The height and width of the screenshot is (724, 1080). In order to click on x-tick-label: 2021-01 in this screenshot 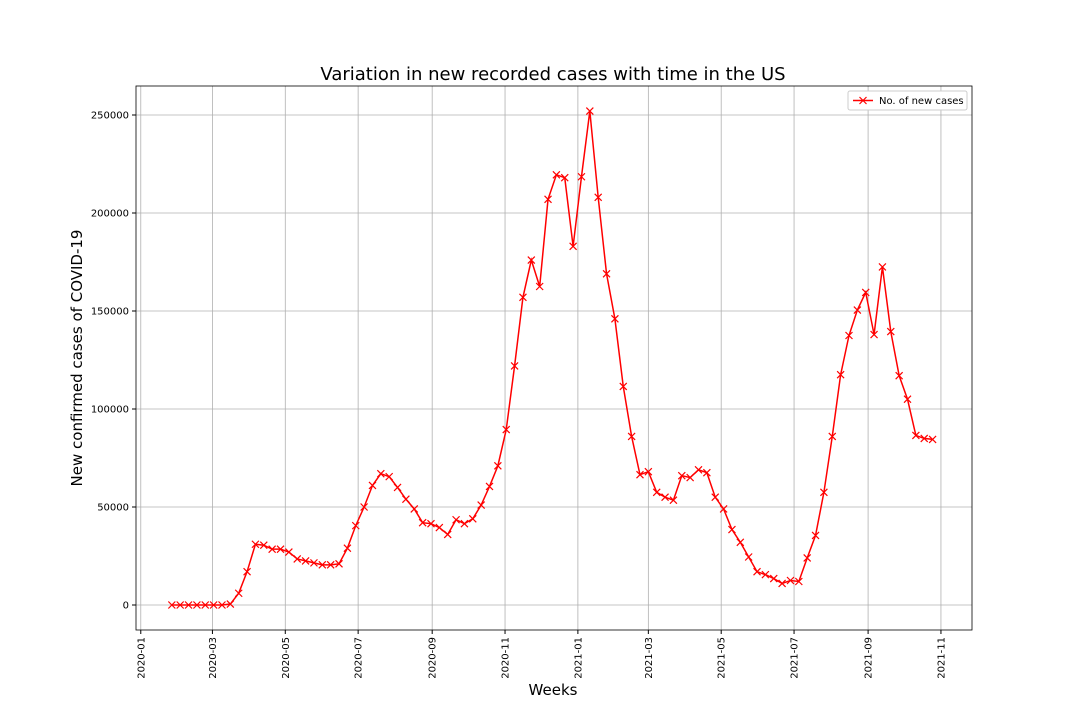, I will do `click(578, 658)`.